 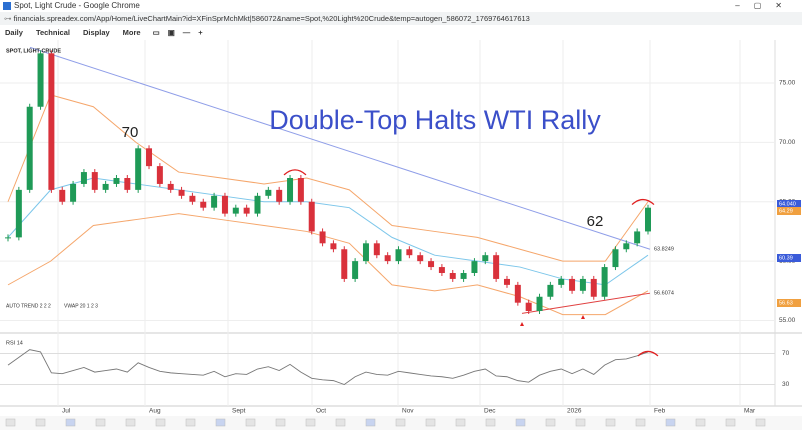 What do you see at coordinates (156, 32) in the screenshot?
I see `tool-icon: ▭` at bounding box center [156, 32].